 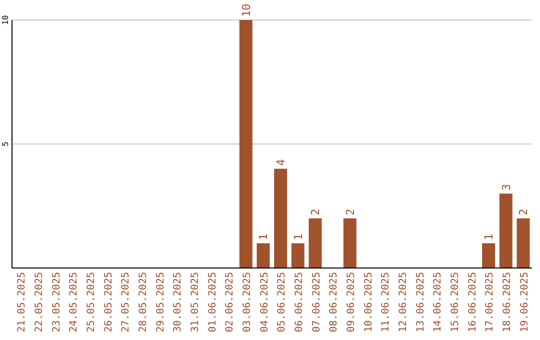 What do you see at coordinates (246, 10) in the screenshot?
I see `data-label: 10` at bounding box center [246, 10].